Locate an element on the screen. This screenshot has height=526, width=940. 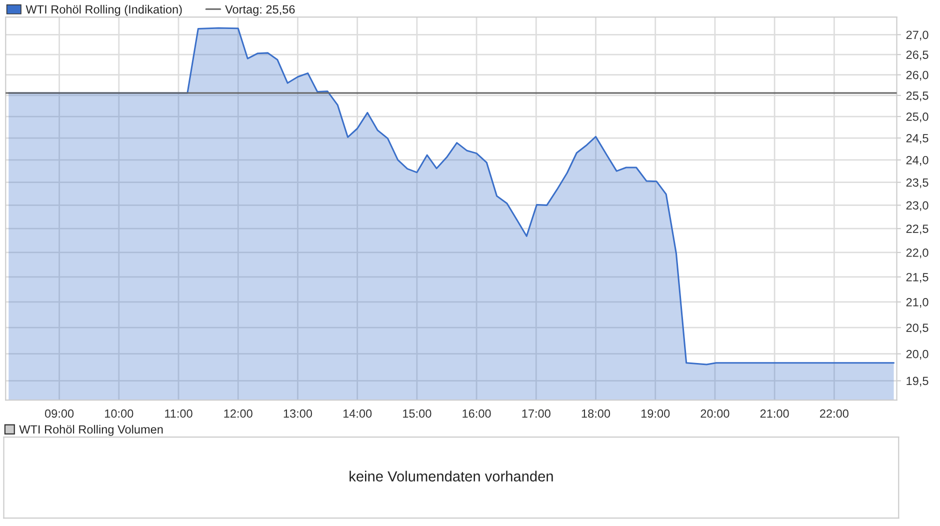
x-tick-label: 14:00 is located at coordinates (357, 413).